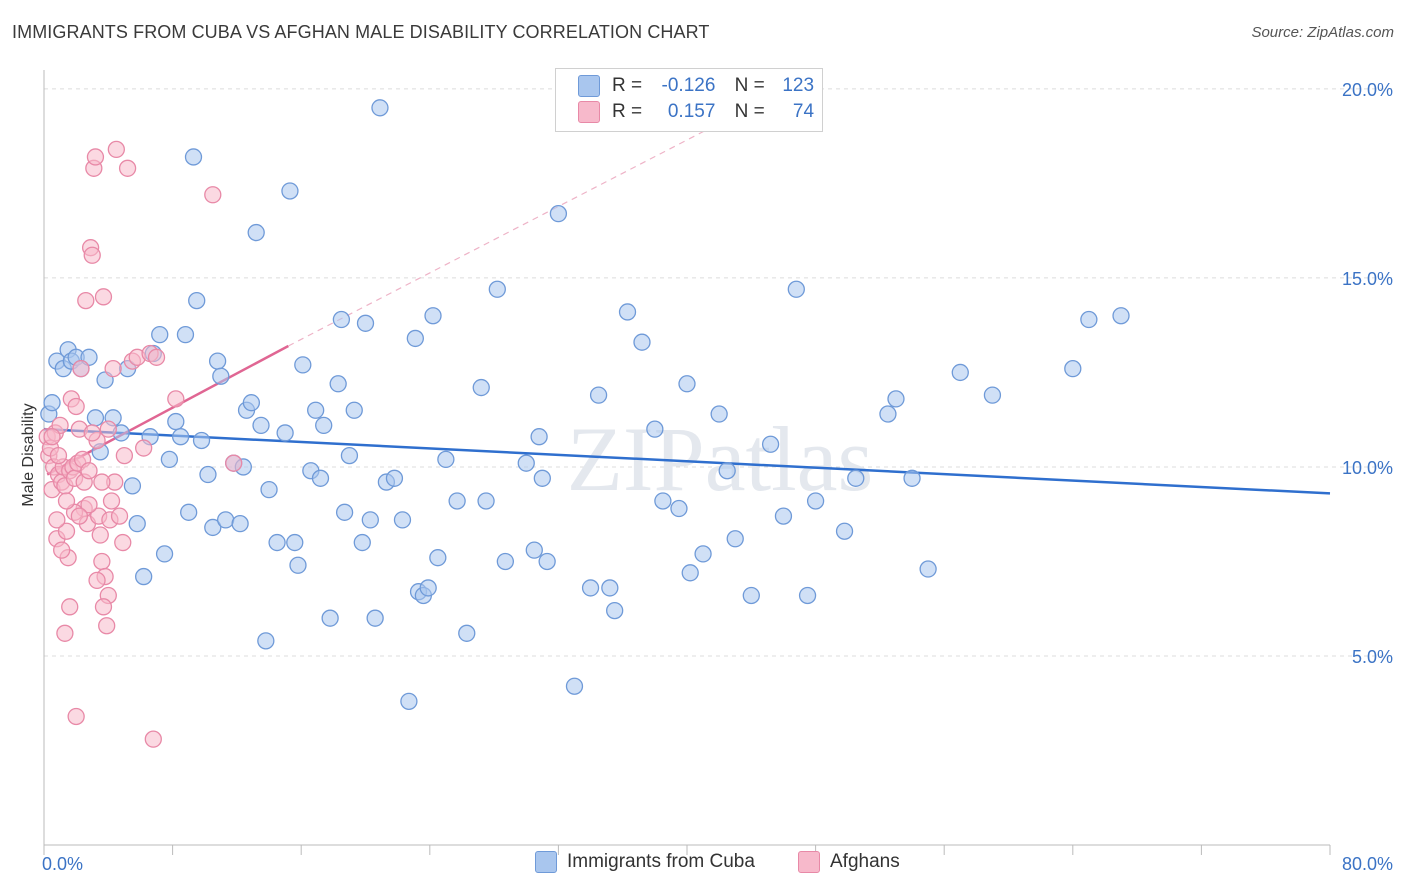  What do you see at coordinates (645, 862) in the screenshot?
I see `bottom-legend-cuba: Immigrants from Cuba` at bounding box center [645, 862].